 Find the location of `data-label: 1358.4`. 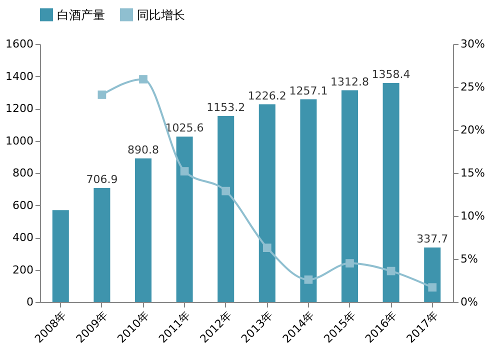

data-label: 1358.4 is located at coordinates (391, 74).